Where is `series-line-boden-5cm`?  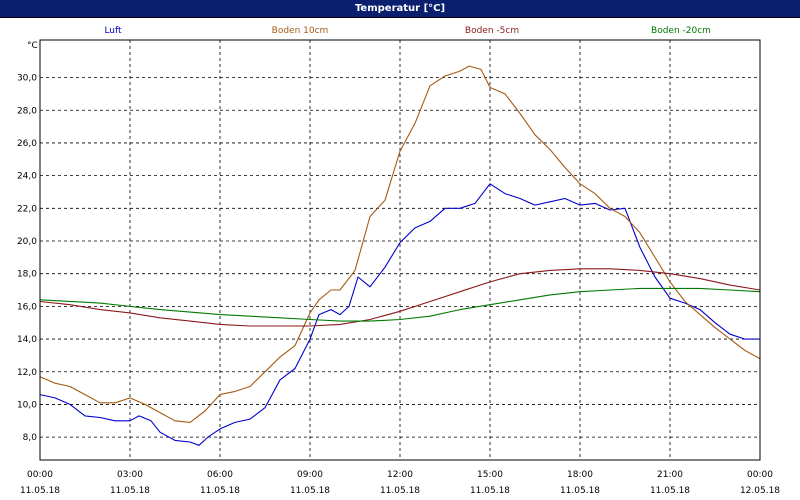
series-line-boden-5cm is located at coordinates (400, 297).